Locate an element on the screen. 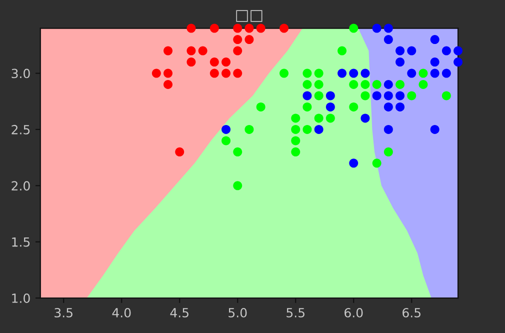  x-tick-label: 5.5 is located at coordinates (295, 313).